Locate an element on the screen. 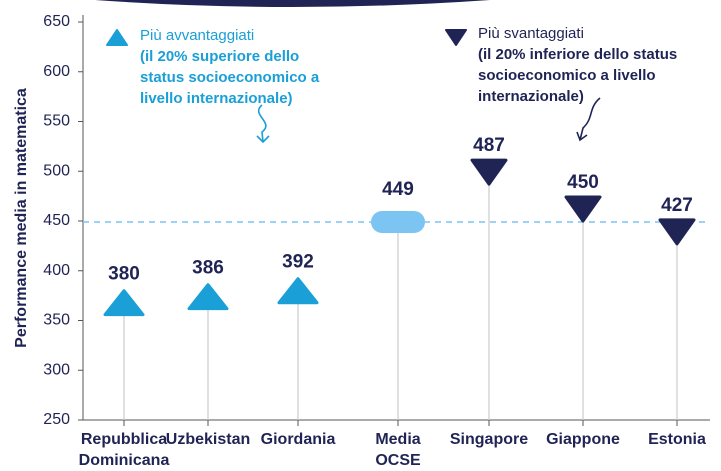 This screenshot has width=721, height=471. value-label: 487 is located at coordinates (489, 145).